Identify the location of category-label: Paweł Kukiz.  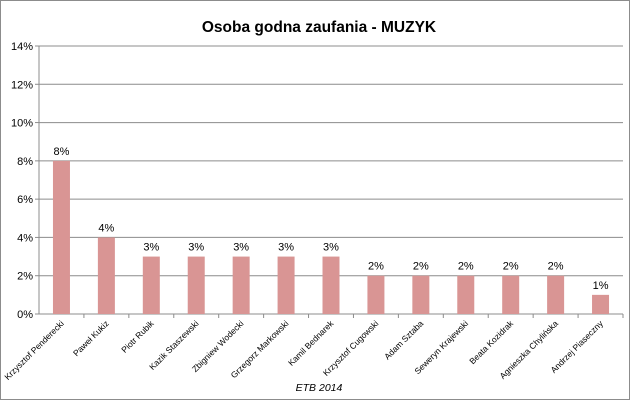
(91, 338).